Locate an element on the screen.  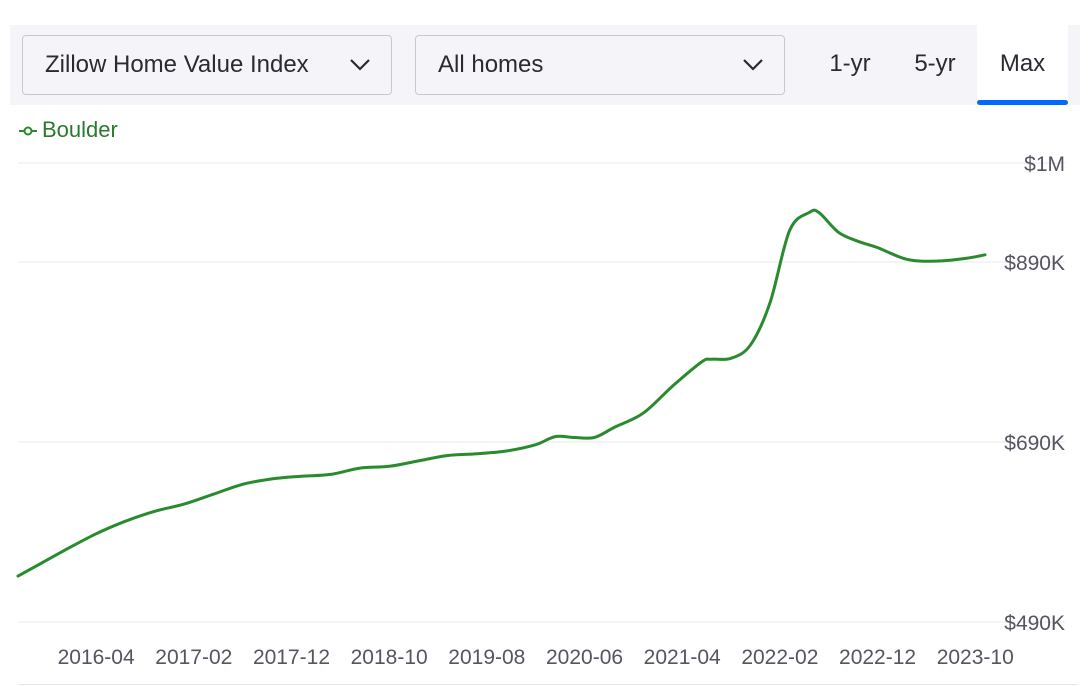
home-type-dropdown: All homes is located at coordinates (600, 65).